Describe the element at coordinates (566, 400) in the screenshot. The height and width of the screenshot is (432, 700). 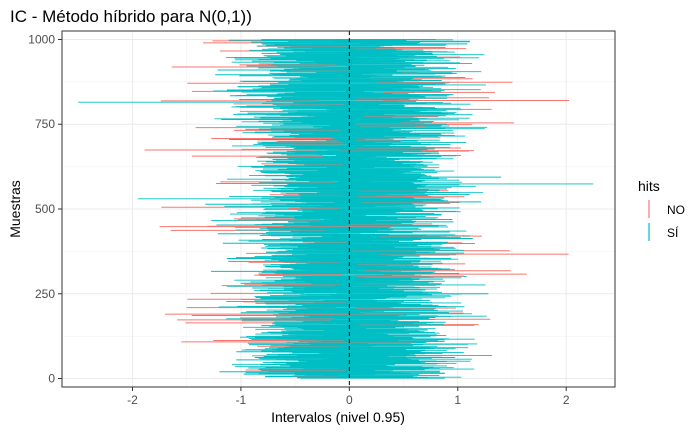
I see `x-tick-label: 2` at that location.